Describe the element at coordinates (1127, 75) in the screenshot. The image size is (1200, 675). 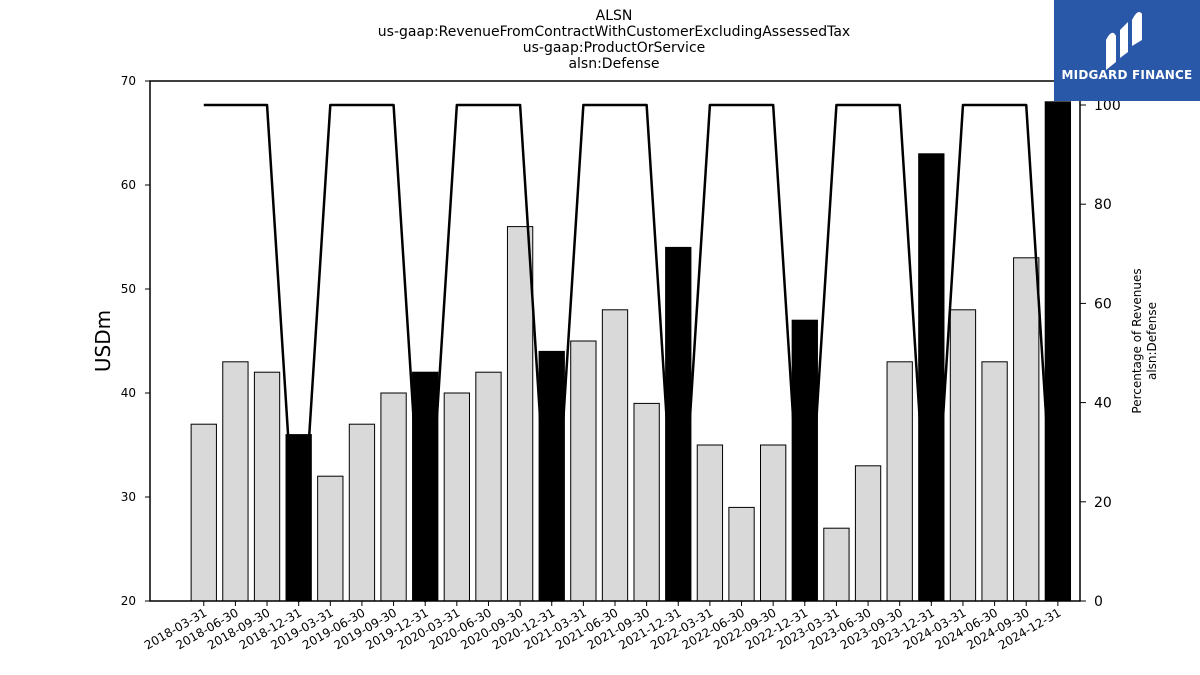
I see `logo-text: MIDGARD FINANCE` at that location.